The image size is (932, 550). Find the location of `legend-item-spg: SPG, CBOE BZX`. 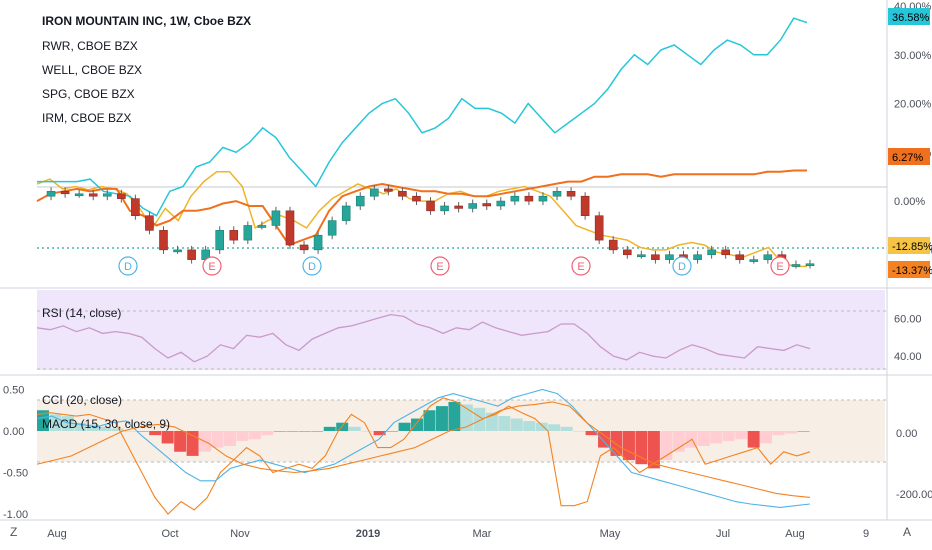

legend-item-spg: SPG, CBOE BZX is located at coordinates (88, 94).